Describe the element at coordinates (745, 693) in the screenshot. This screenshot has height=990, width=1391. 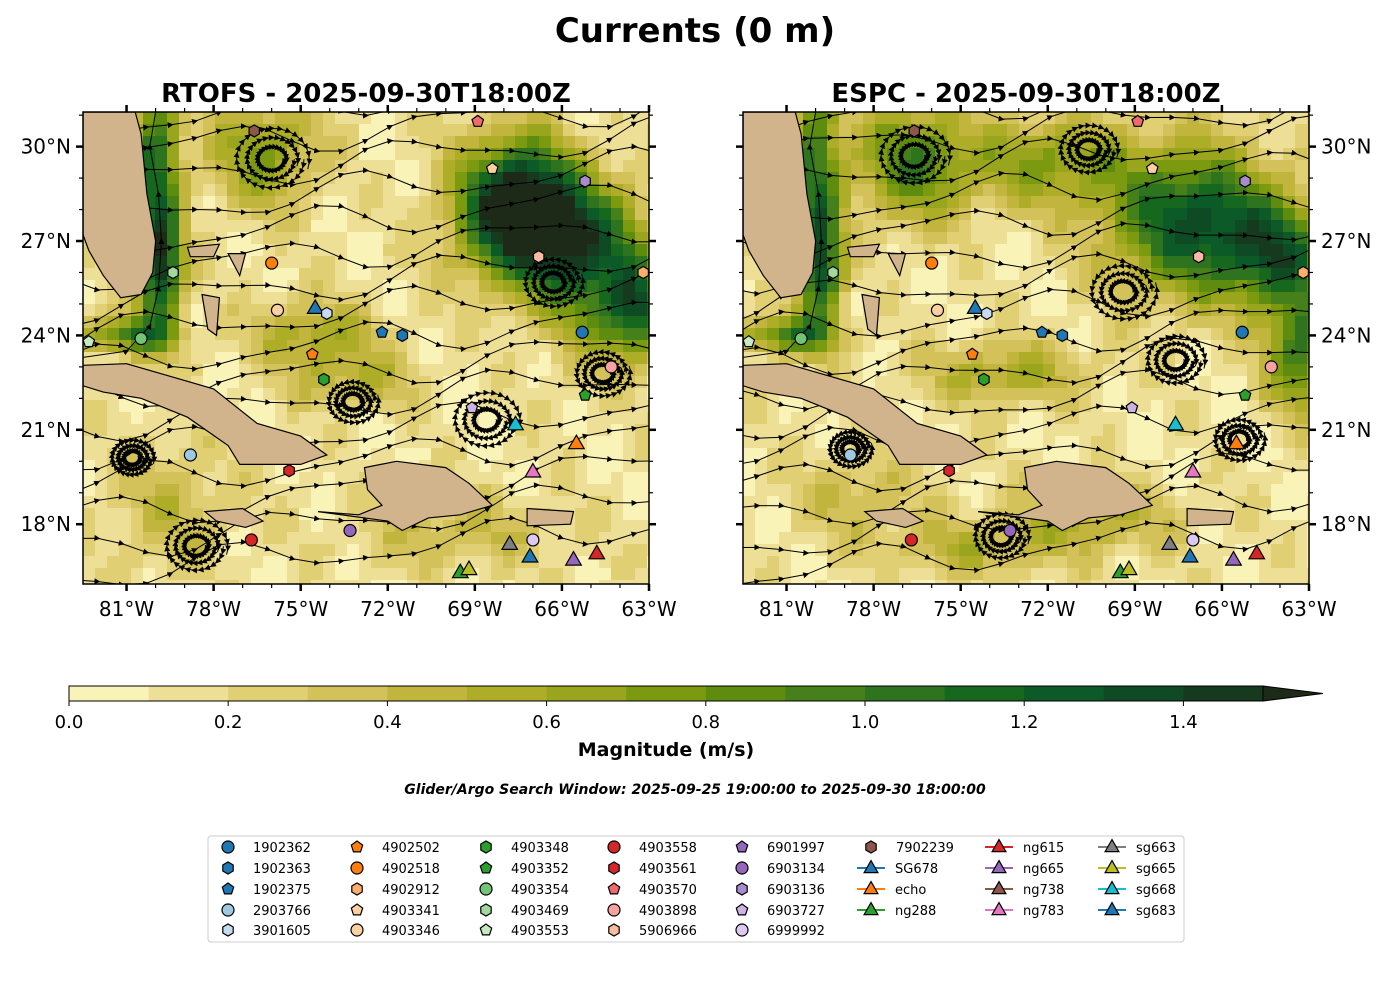
I see `colorbar-bin` at that location.